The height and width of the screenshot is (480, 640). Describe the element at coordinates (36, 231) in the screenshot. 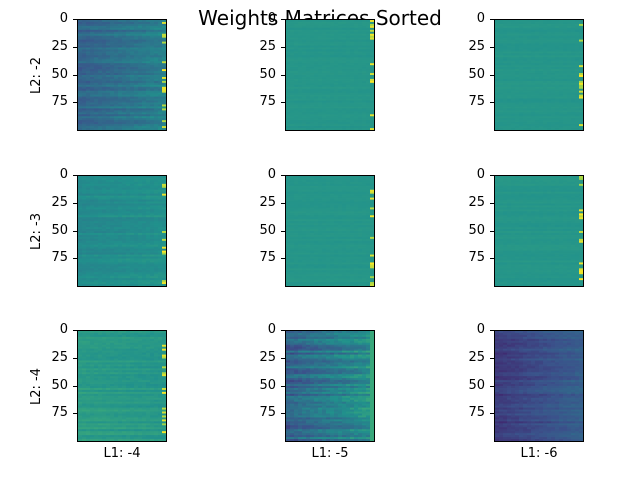

I see `row-label: L2: -3` at that location.